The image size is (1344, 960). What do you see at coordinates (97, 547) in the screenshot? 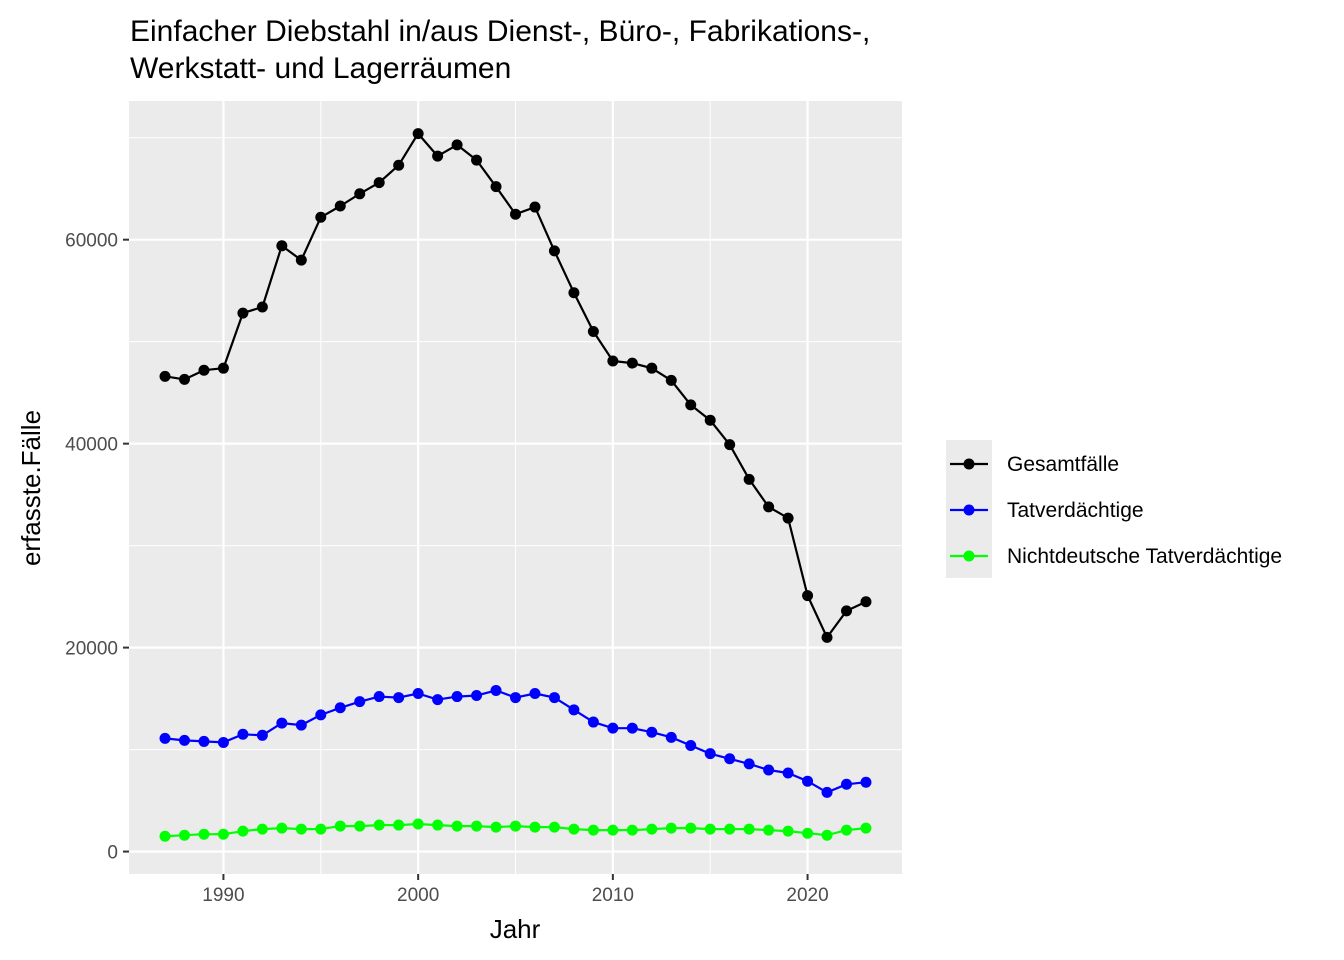
I see `y-axis: 0 20000 40000 60000` at bounding box center [97, 547].